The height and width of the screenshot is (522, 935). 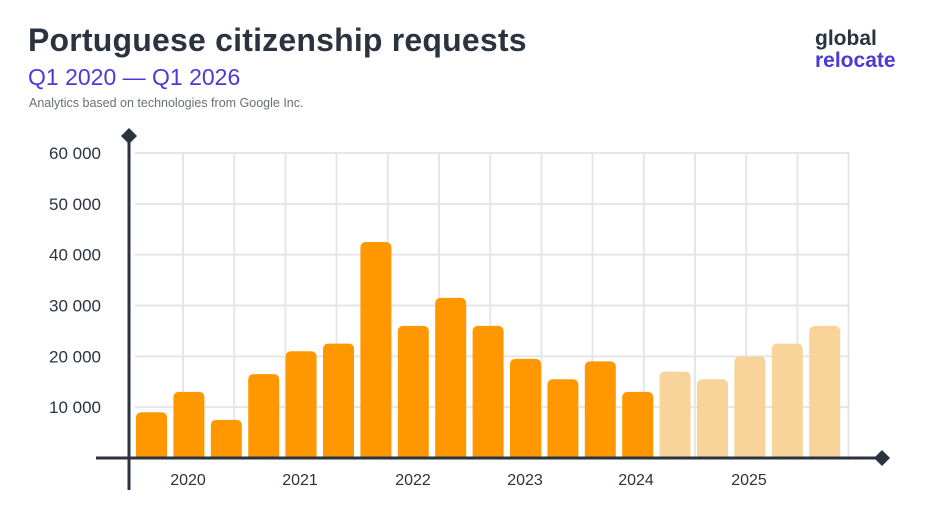 What do you see at coordinates (134, 77) in the screenshot?
I see `chart-subtitle: Q1 2020 — Q1 2026` at bounding box center [134, 77].